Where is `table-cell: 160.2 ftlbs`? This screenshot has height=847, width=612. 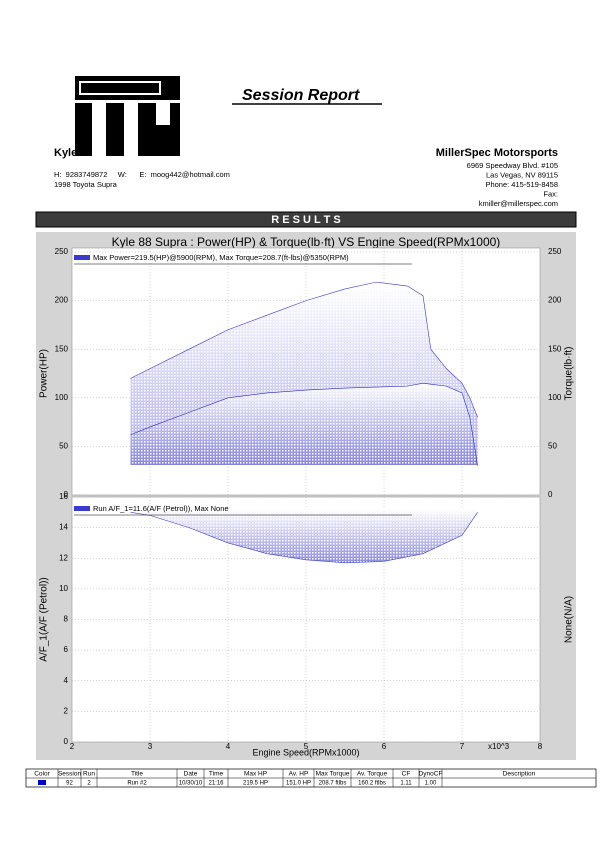 table-cell: 160.2 ftlbs is located at coordinates (372, 784).